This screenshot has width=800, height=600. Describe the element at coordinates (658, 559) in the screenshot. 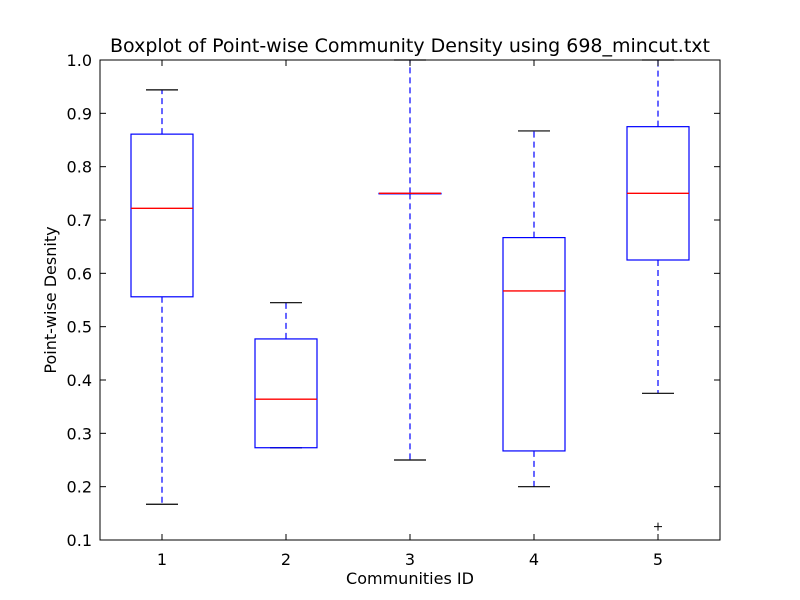

I see `x-tick-label: 5` at that location.